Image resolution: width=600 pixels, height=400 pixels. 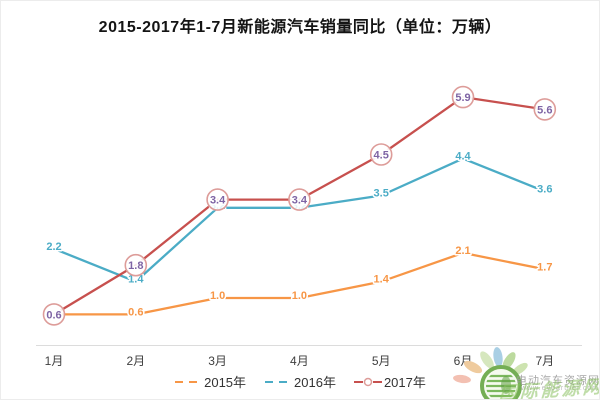 What do you see at coordinates (463, 361) in the screenshot?
I see `x-axis-label: 6月` at bounding box center [463, 361].